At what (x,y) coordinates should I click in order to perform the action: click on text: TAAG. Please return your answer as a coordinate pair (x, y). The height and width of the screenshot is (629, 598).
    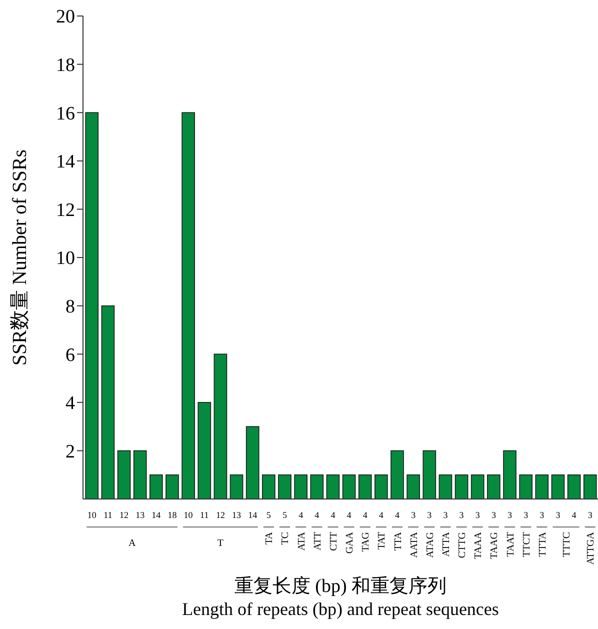
    Looking at the image, I should click on (494, 545).